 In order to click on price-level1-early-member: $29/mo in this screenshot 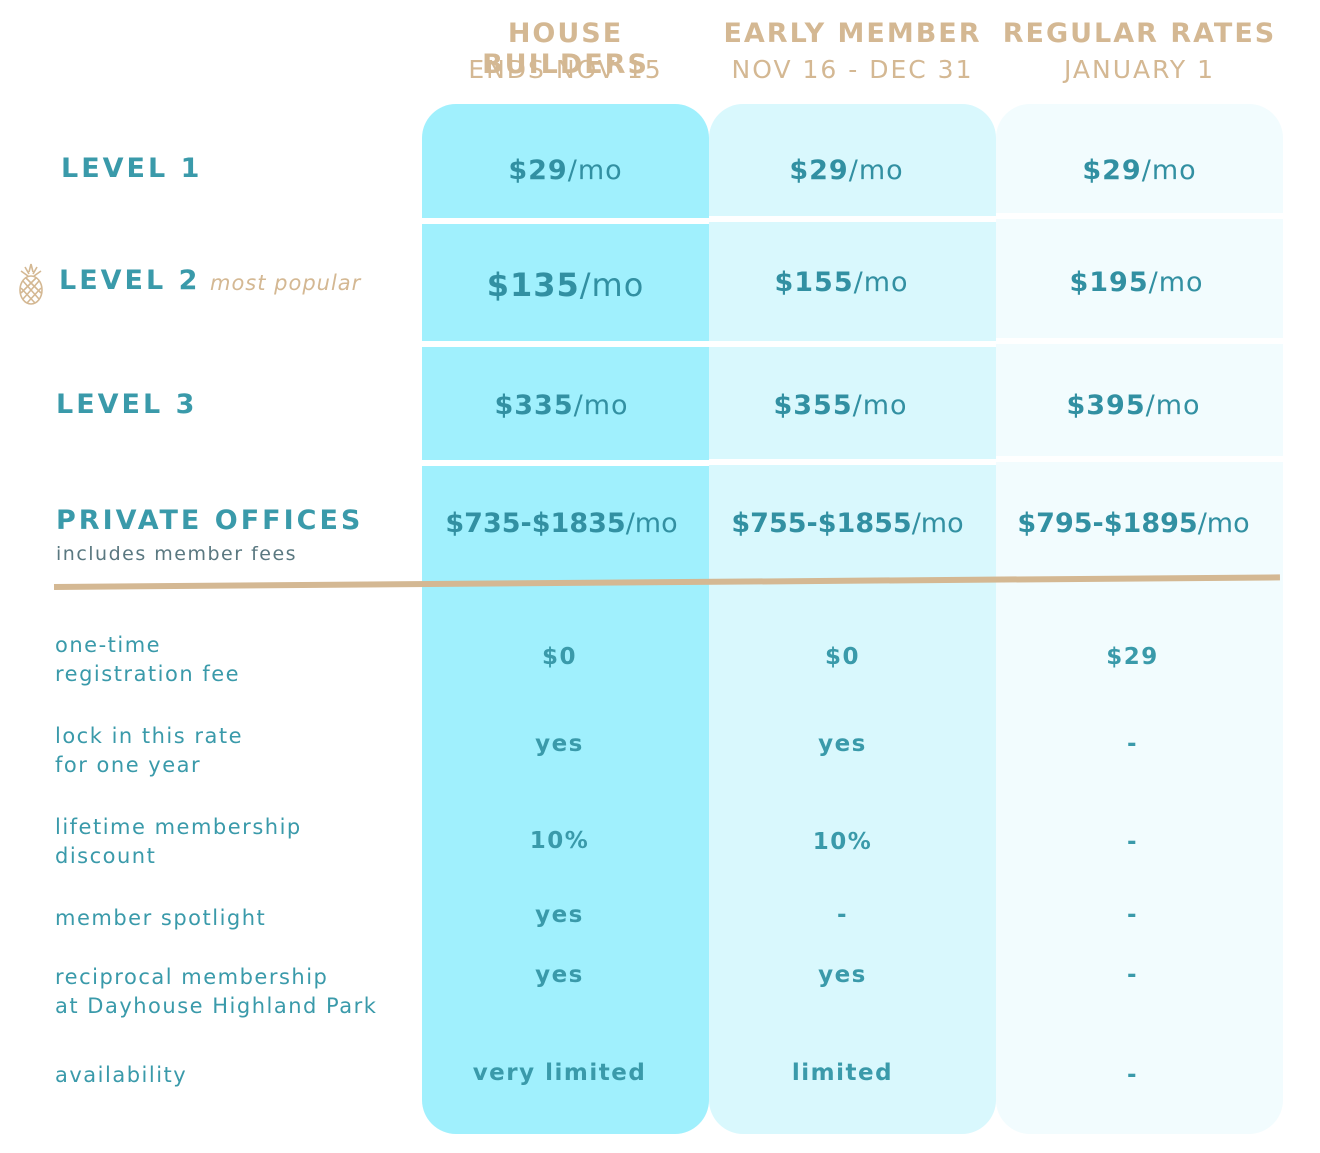, I will do `click(846, 170)`.